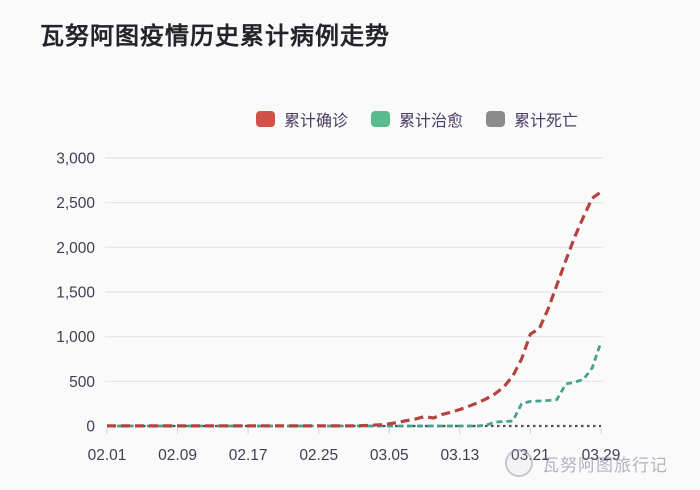 The image size is (700, 490). I want to click on watermark: 瓦努阿图旅行记, so click(585, 463).